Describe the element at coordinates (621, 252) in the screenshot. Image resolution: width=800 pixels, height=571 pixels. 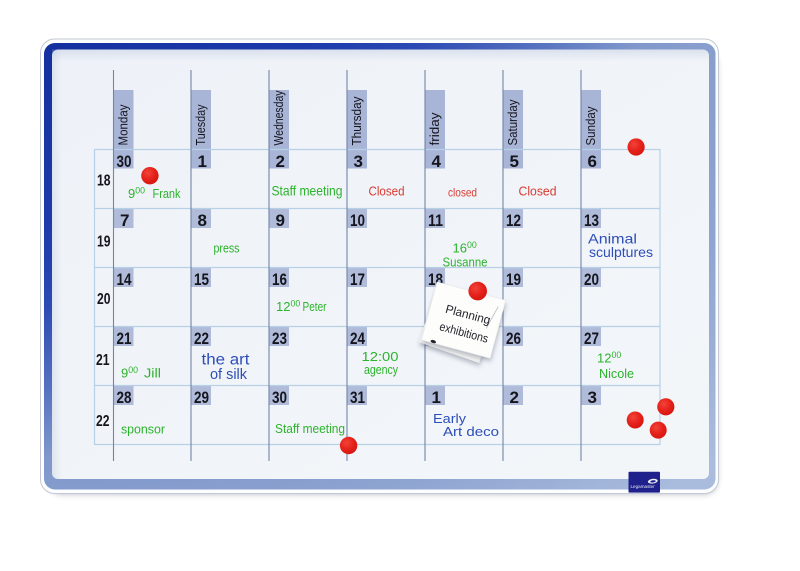
I see `svg-text: sculptures` at that location.